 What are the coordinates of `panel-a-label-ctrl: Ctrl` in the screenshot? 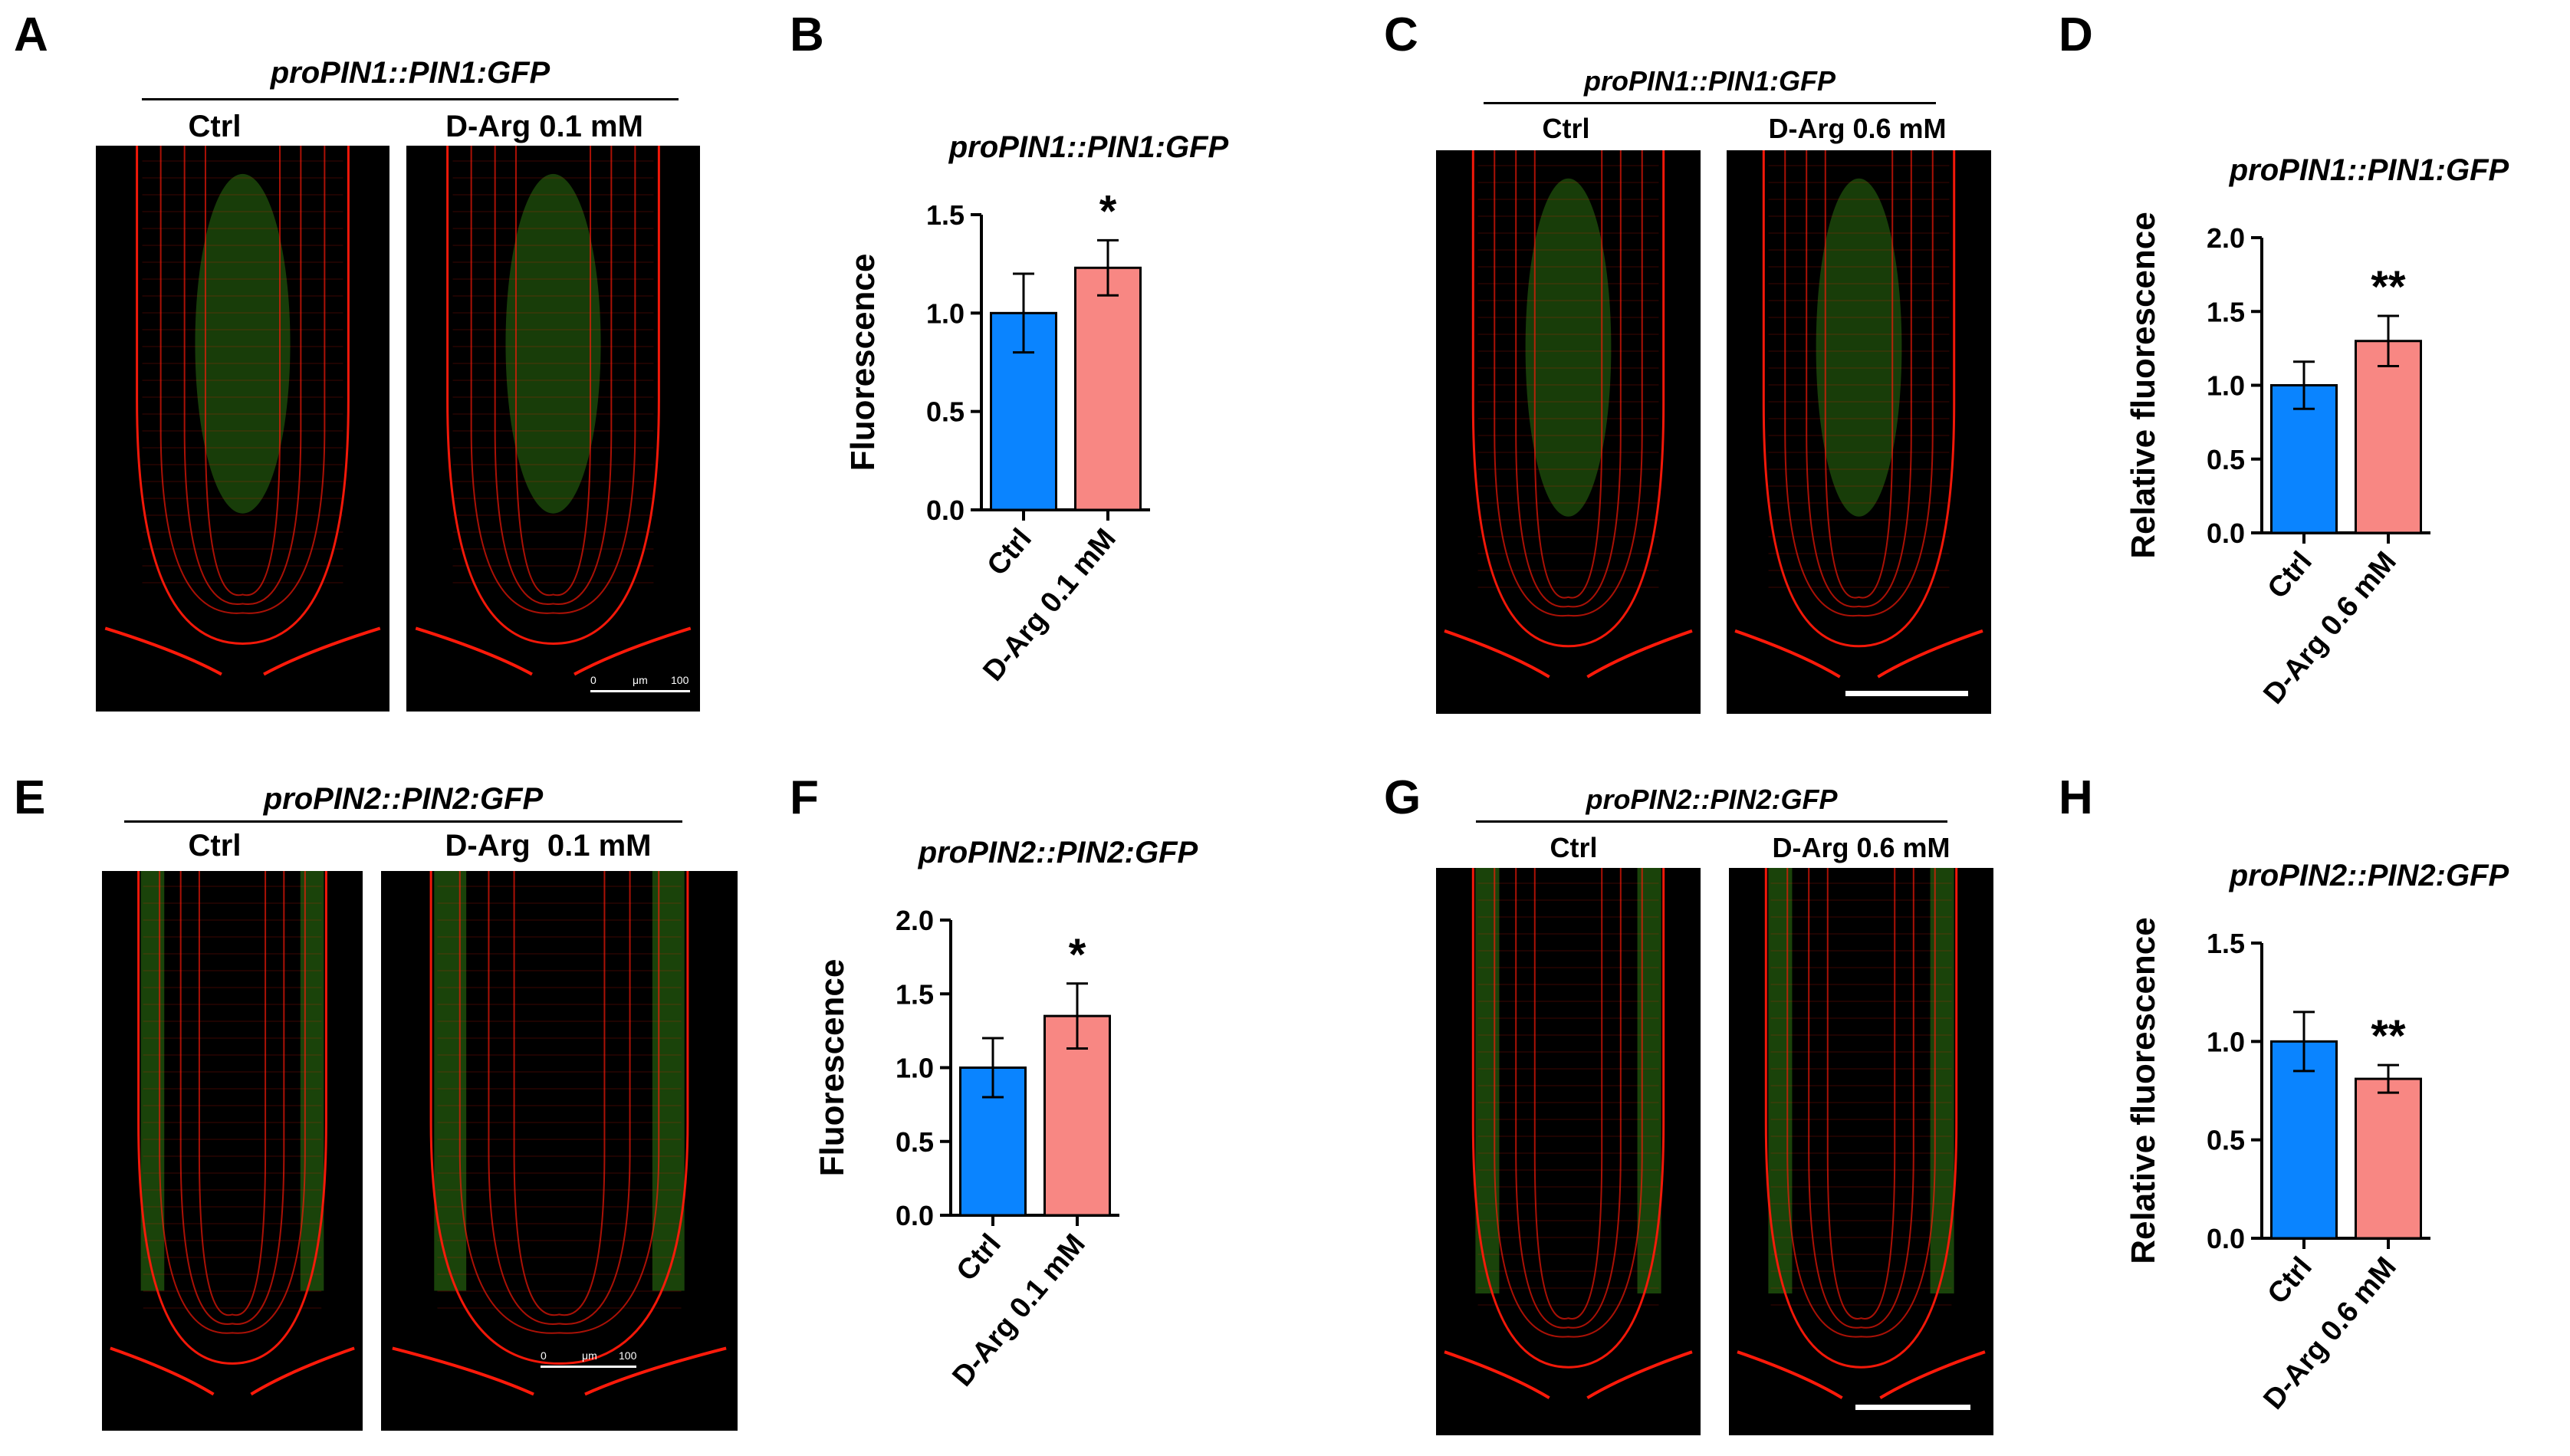 It's located at (215, 126).